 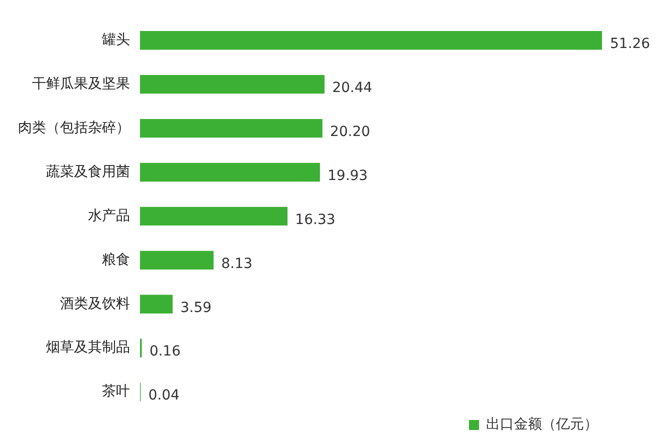 What do you see at coordinates (350, 132) in the screenshot?
I see `data-label: 20.20` at bounding box center [350, 132].